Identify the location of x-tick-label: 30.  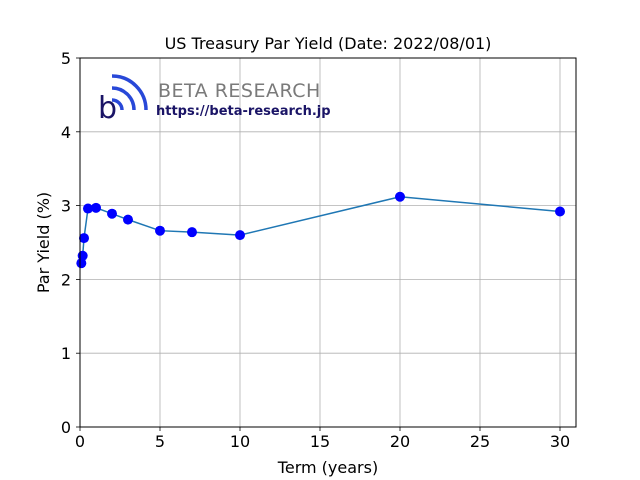
(560, 441).